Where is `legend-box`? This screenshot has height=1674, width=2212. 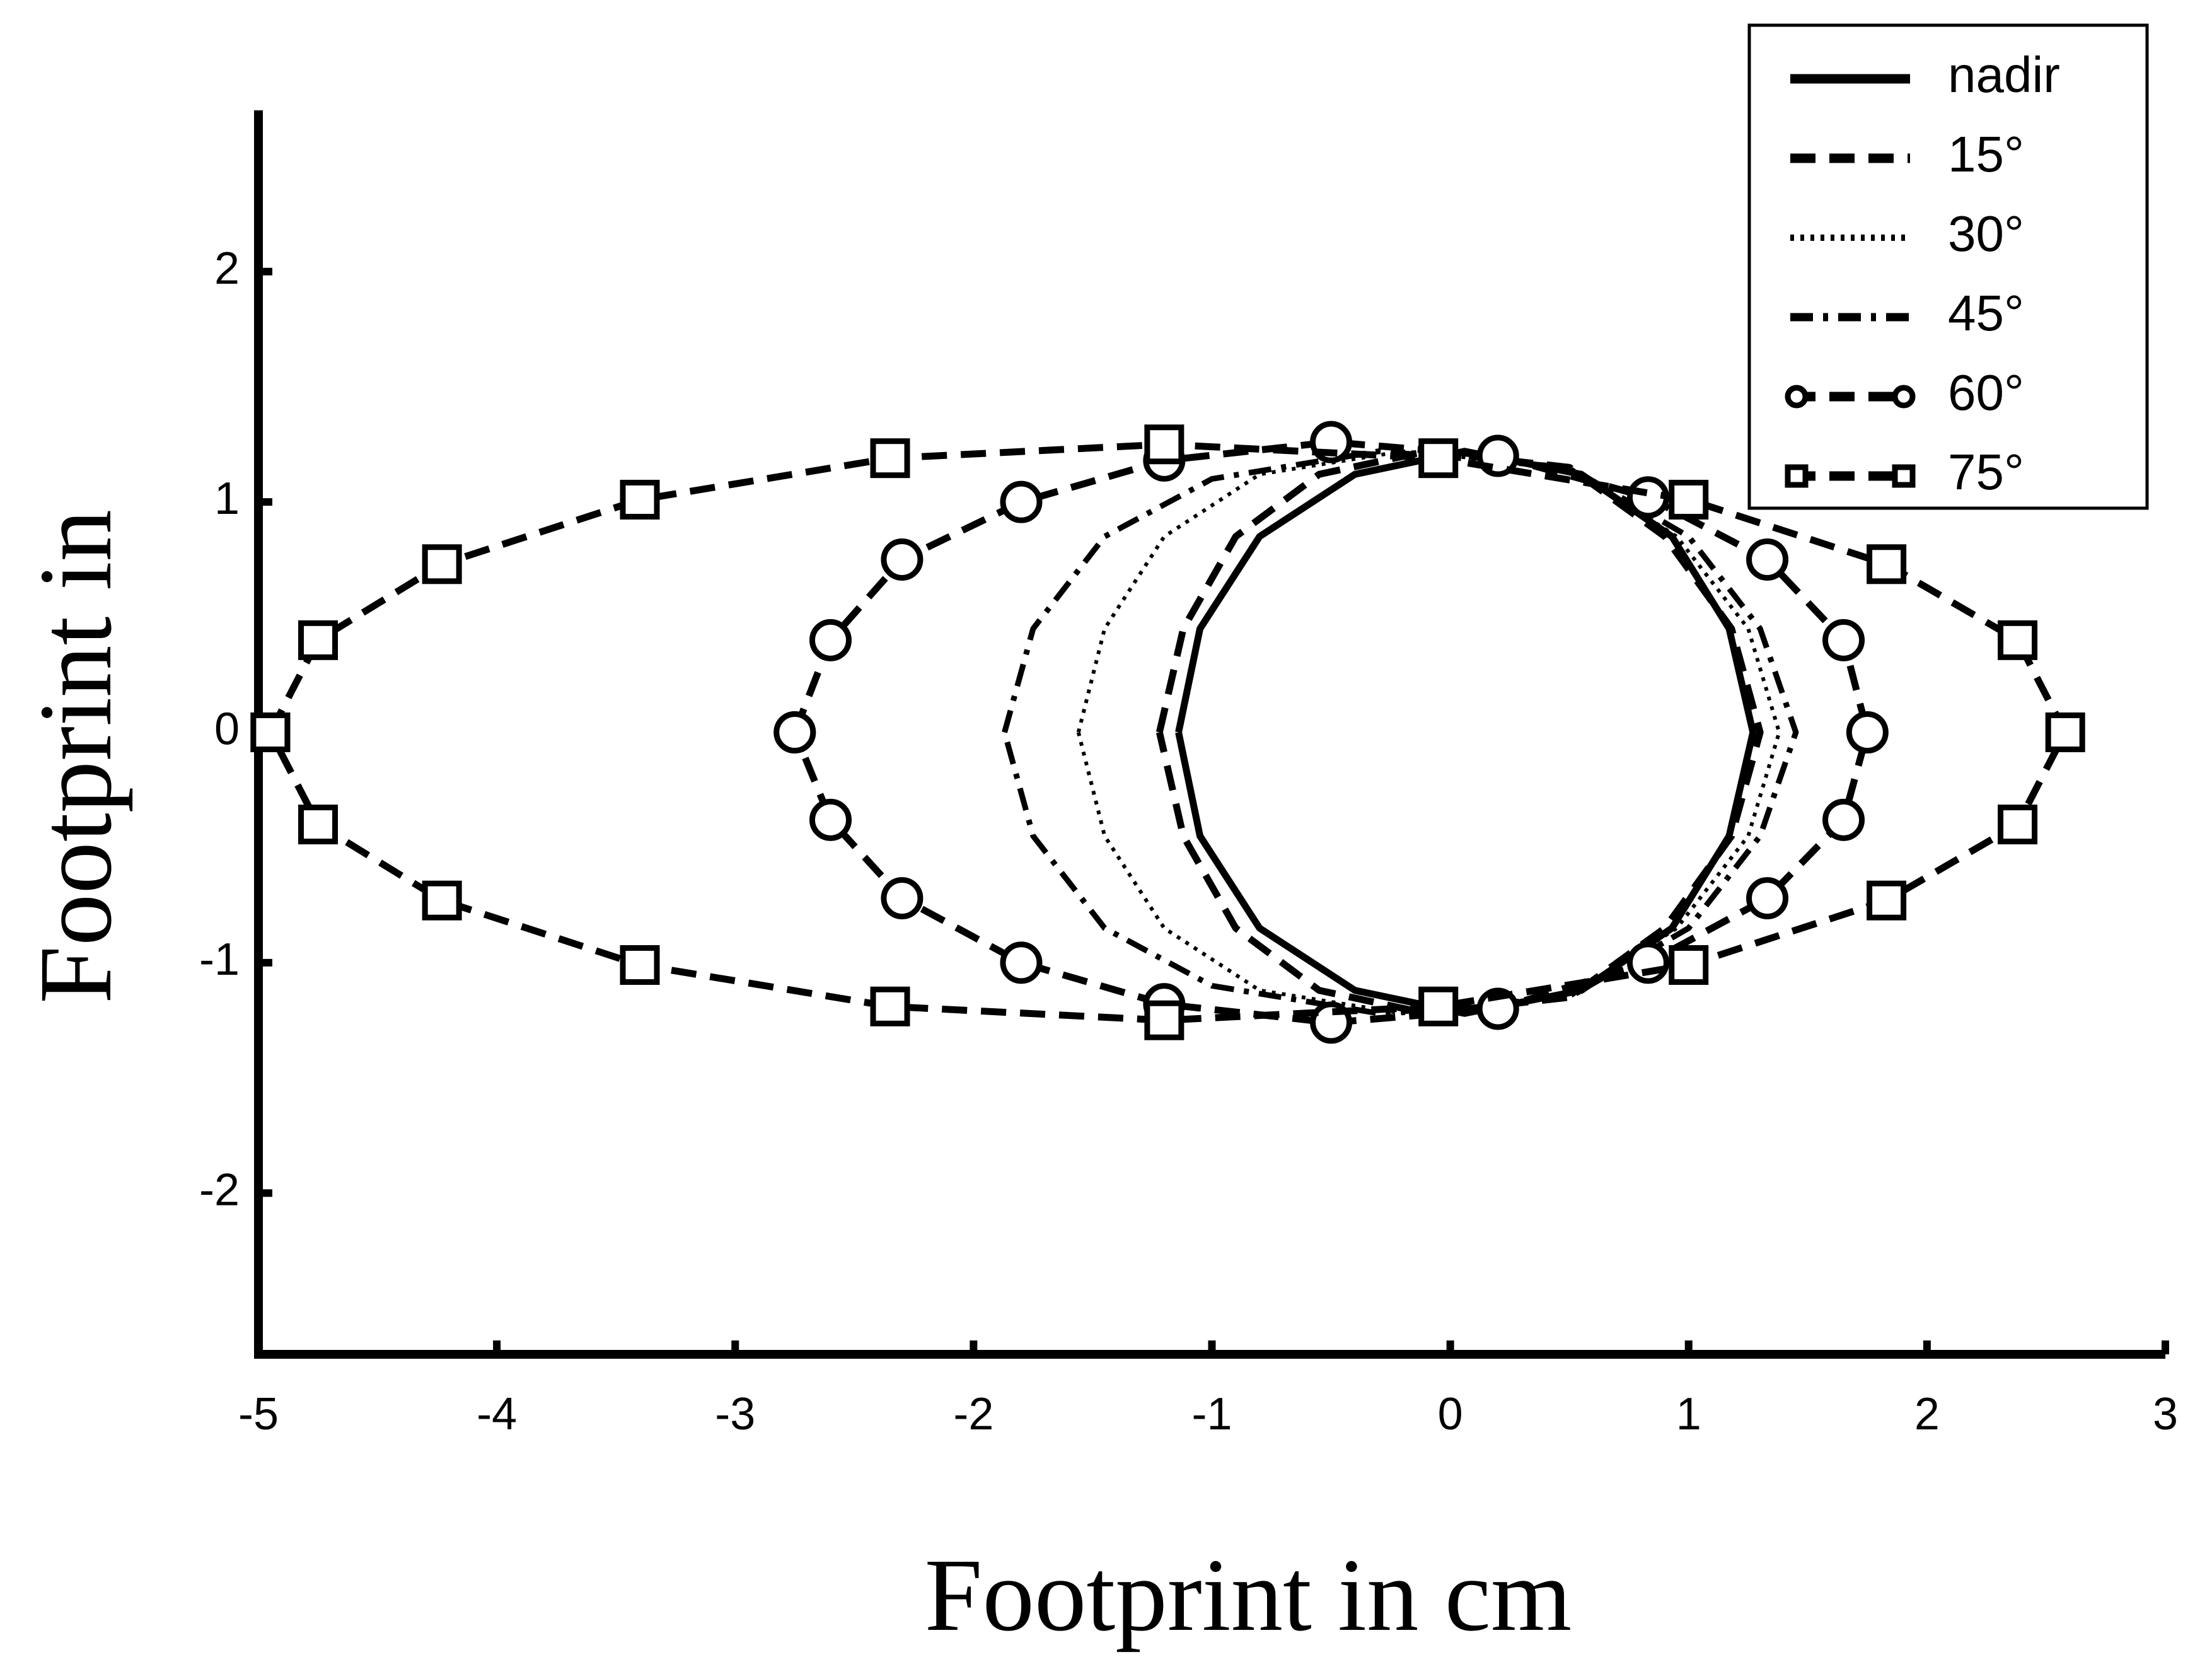
legend-box is located at coordinates (1948, 266).